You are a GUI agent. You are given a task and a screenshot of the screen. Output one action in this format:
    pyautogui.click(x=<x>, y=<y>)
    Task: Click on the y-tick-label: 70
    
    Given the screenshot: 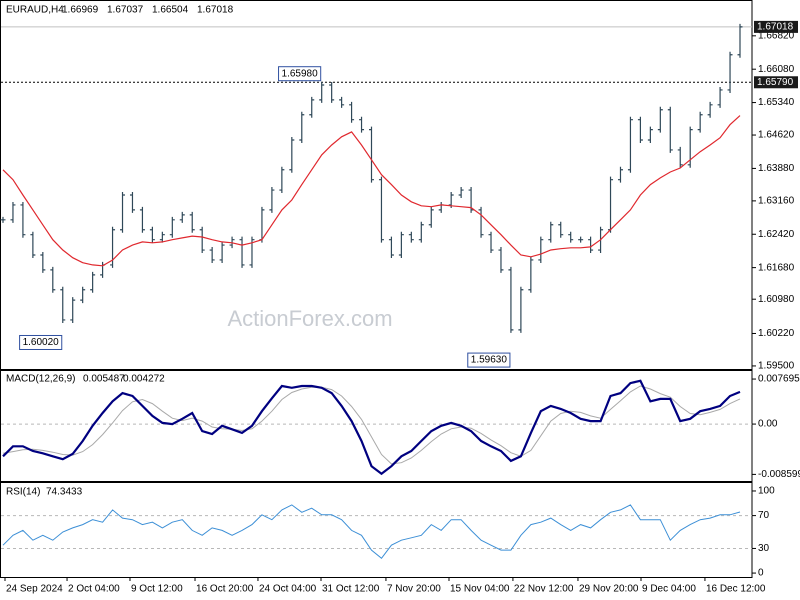 What is the action you would take?
    pyautogui.click(x=764, y=515)
    